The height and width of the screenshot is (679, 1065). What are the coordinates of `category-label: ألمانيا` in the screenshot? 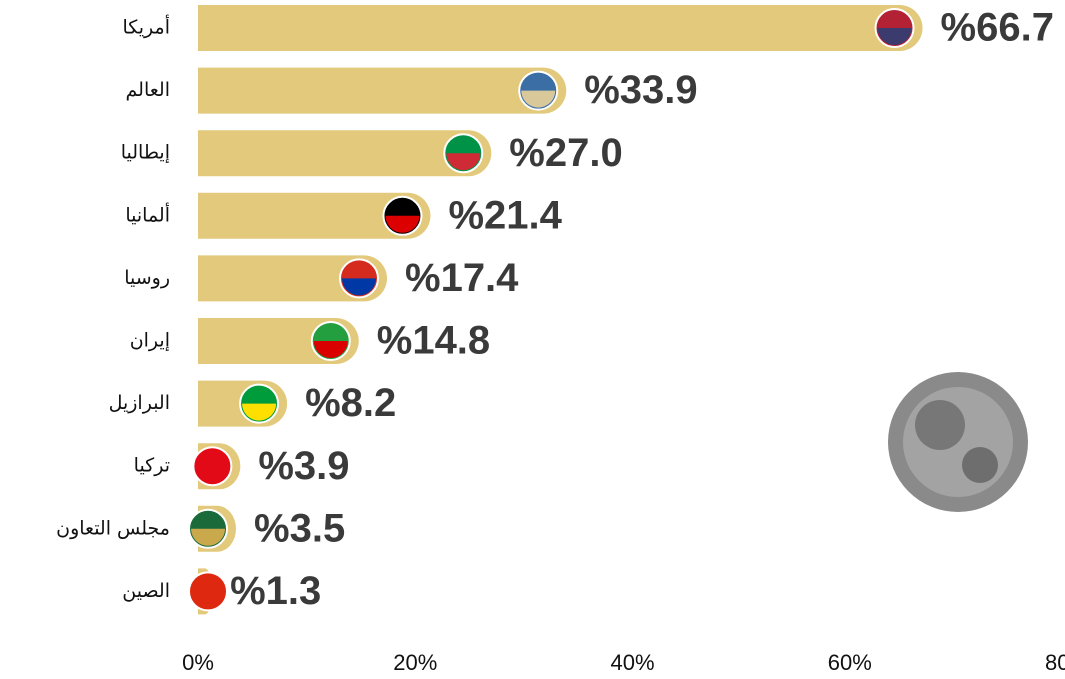 It's located at (147, 214).